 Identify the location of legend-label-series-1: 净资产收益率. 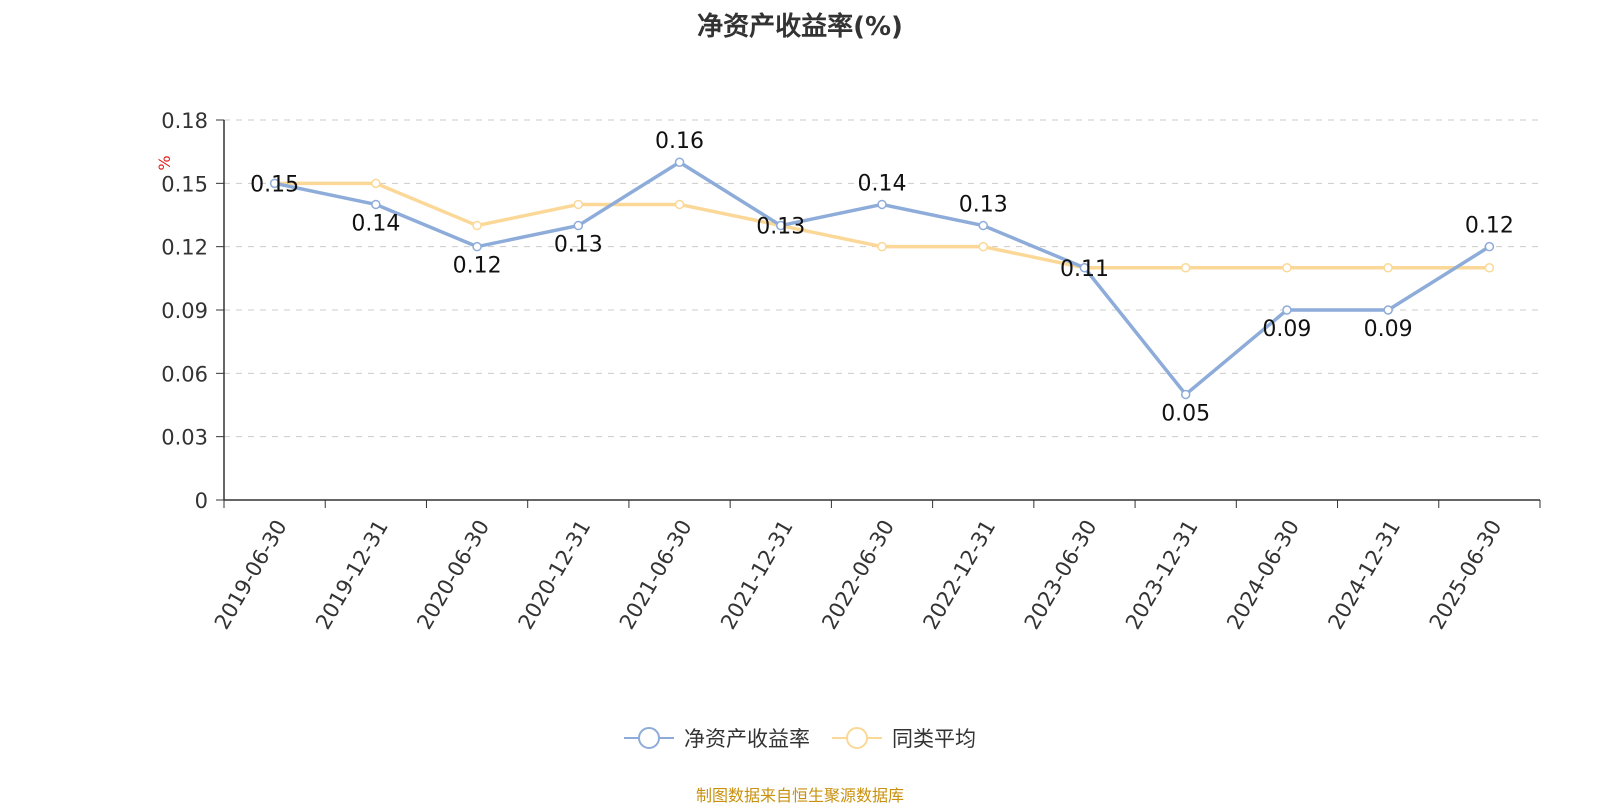
(747, 739).